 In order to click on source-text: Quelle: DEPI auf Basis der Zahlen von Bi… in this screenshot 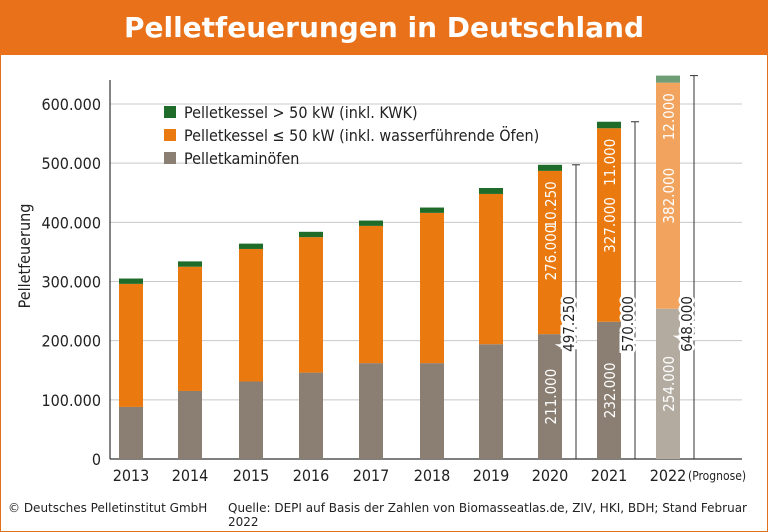, I will do `click(487, 515)`.